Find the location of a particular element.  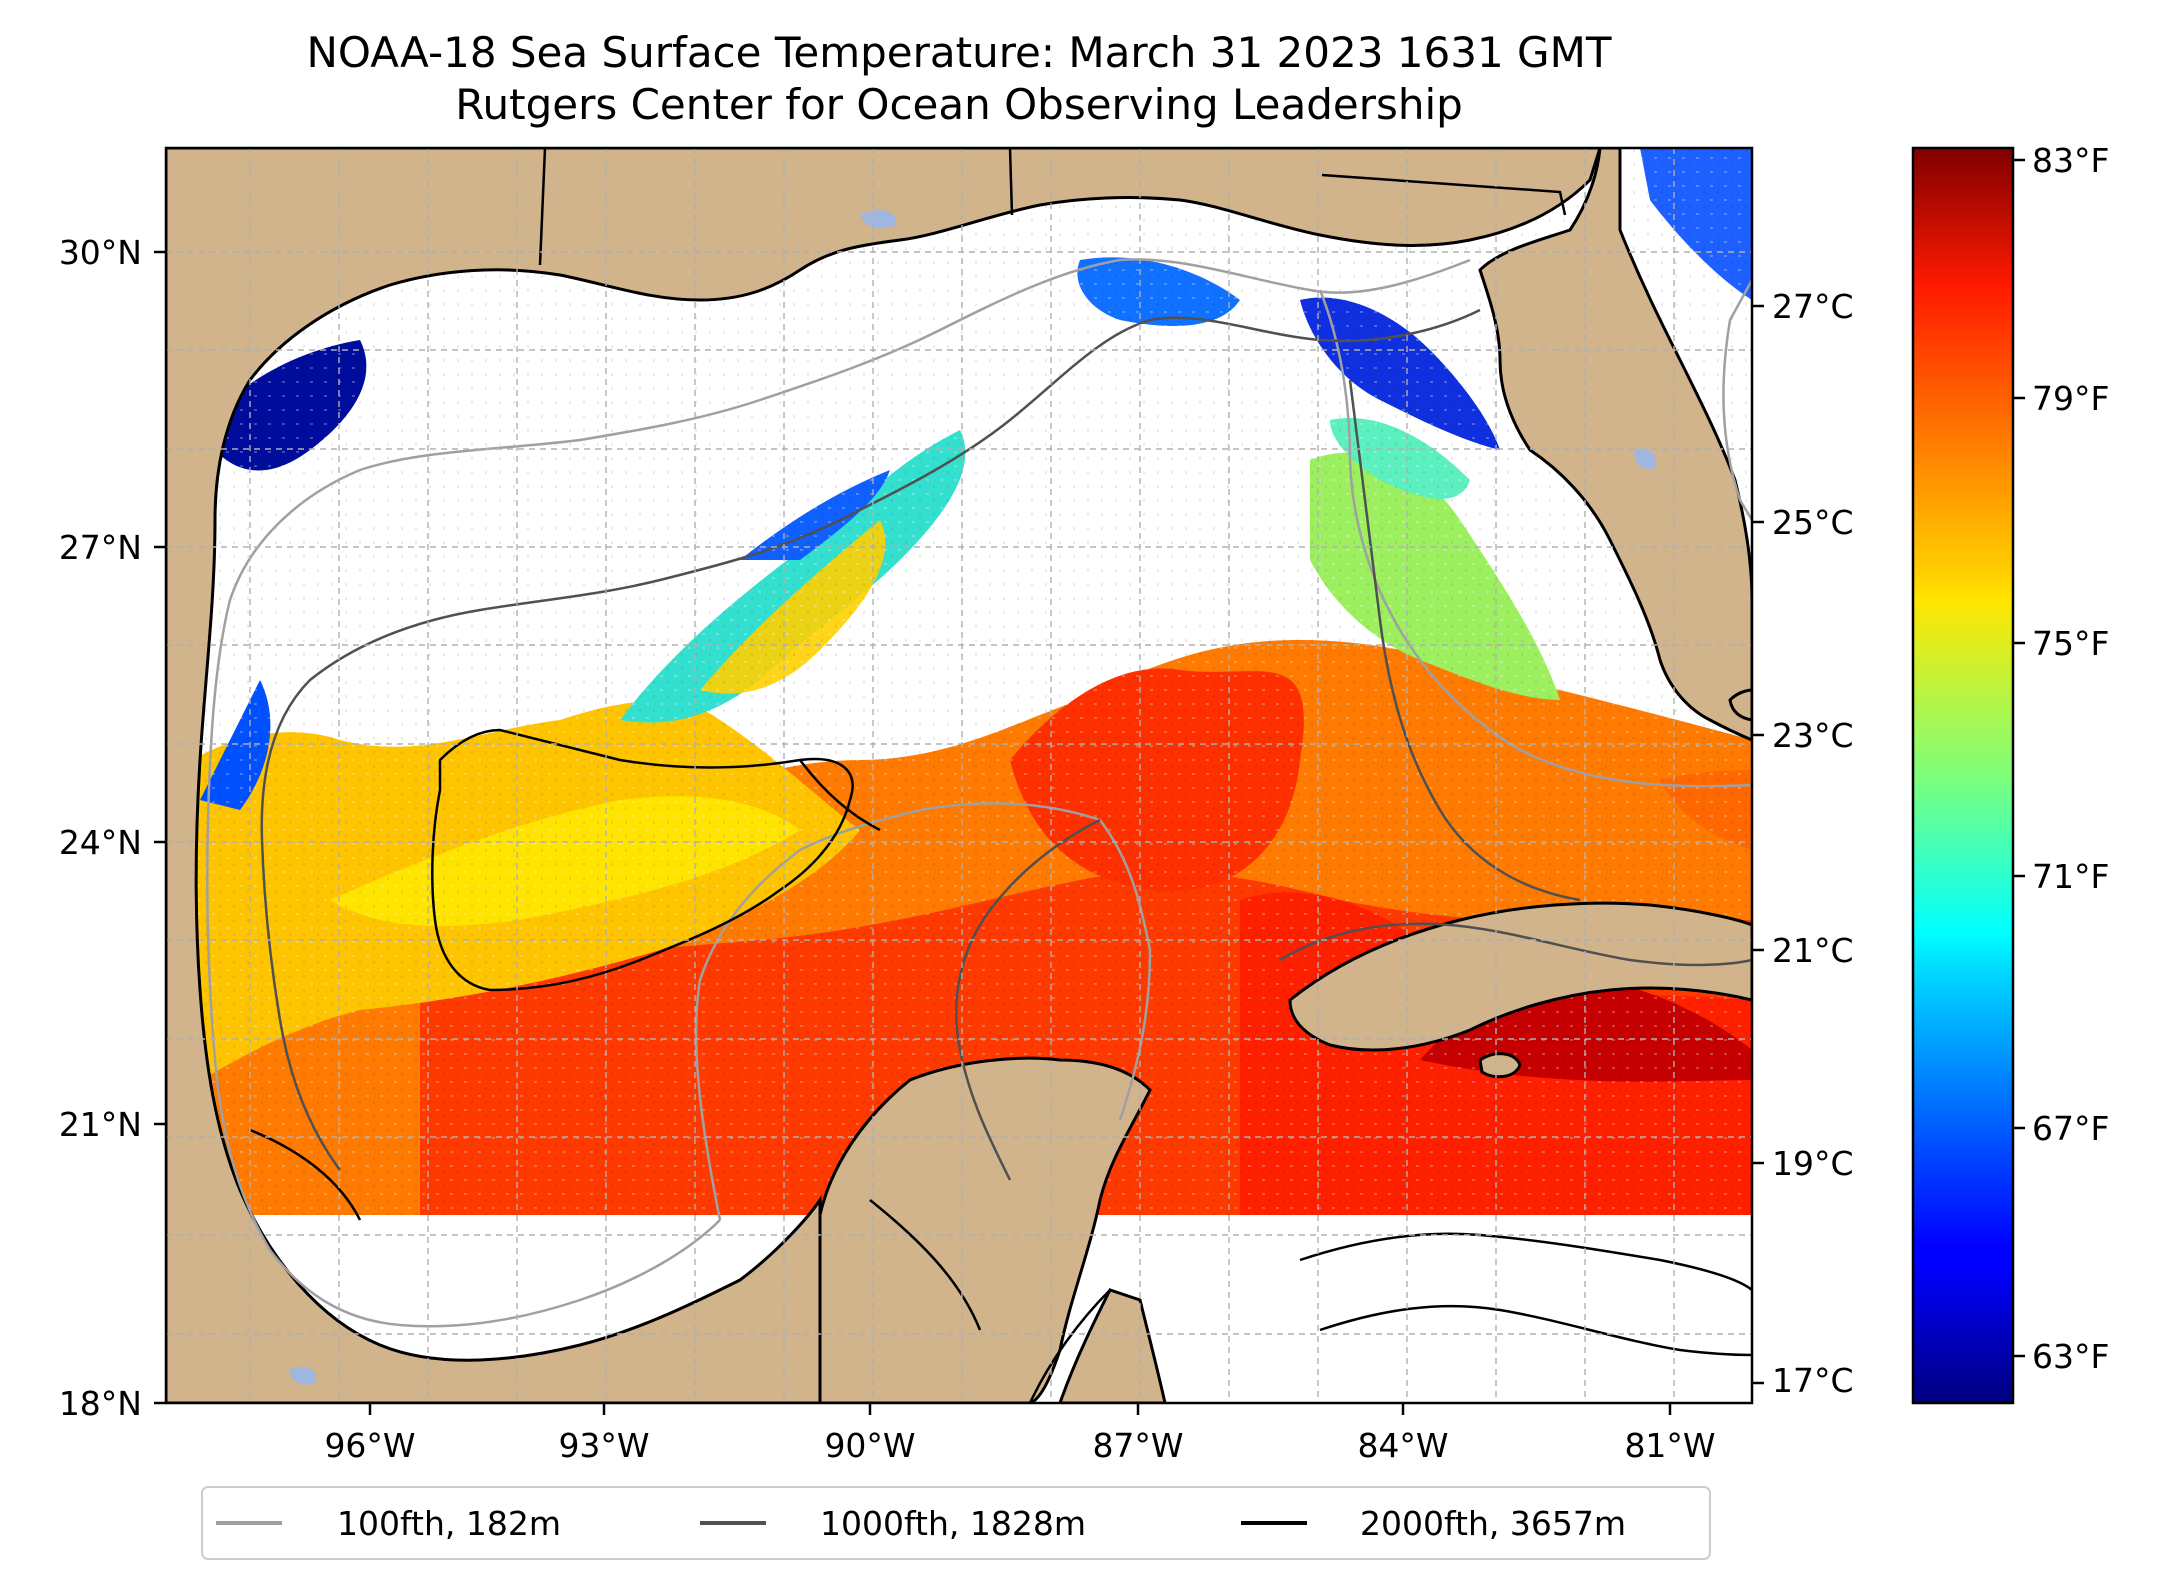

fahrenheit-label-75: 75°F is located at coordinates (2070, 643).